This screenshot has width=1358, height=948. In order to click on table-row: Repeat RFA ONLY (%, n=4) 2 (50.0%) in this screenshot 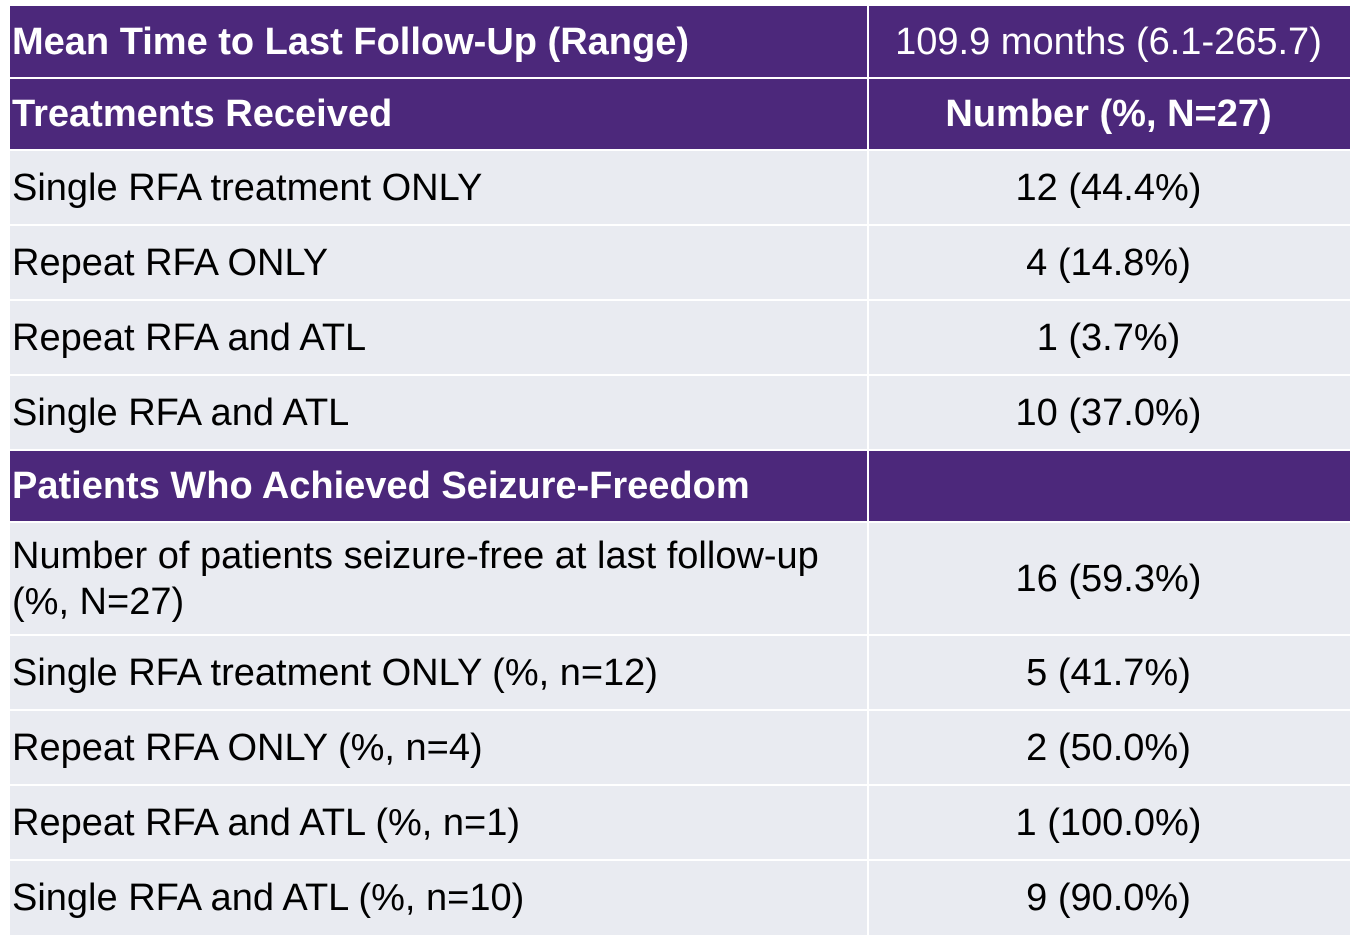, I will do `click(680, 747)`.